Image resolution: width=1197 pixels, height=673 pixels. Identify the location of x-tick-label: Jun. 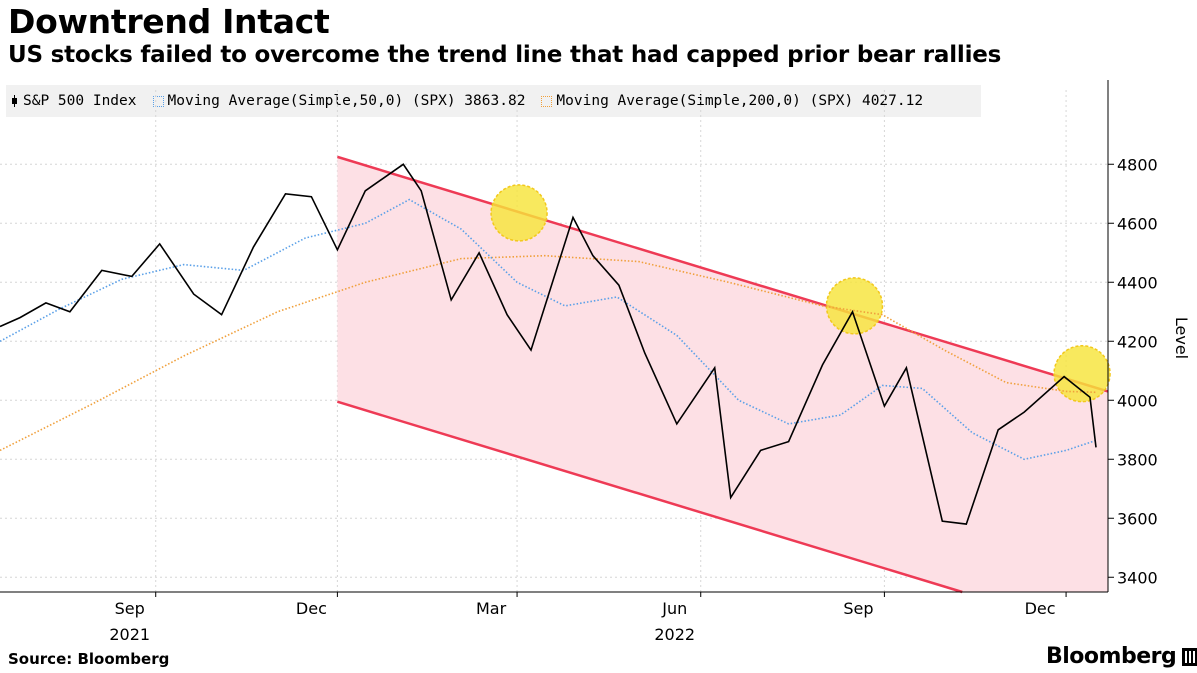
(674, 608).